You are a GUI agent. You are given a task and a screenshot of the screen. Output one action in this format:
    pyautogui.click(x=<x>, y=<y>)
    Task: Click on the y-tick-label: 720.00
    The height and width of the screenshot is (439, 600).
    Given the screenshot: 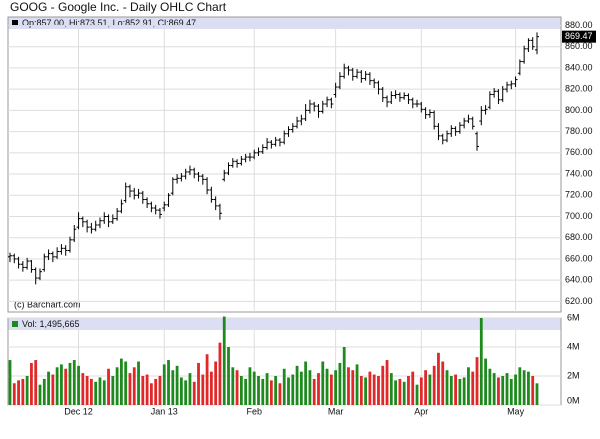 What is the action you would take?
    pyautogui.click(x=579, y=195)
    